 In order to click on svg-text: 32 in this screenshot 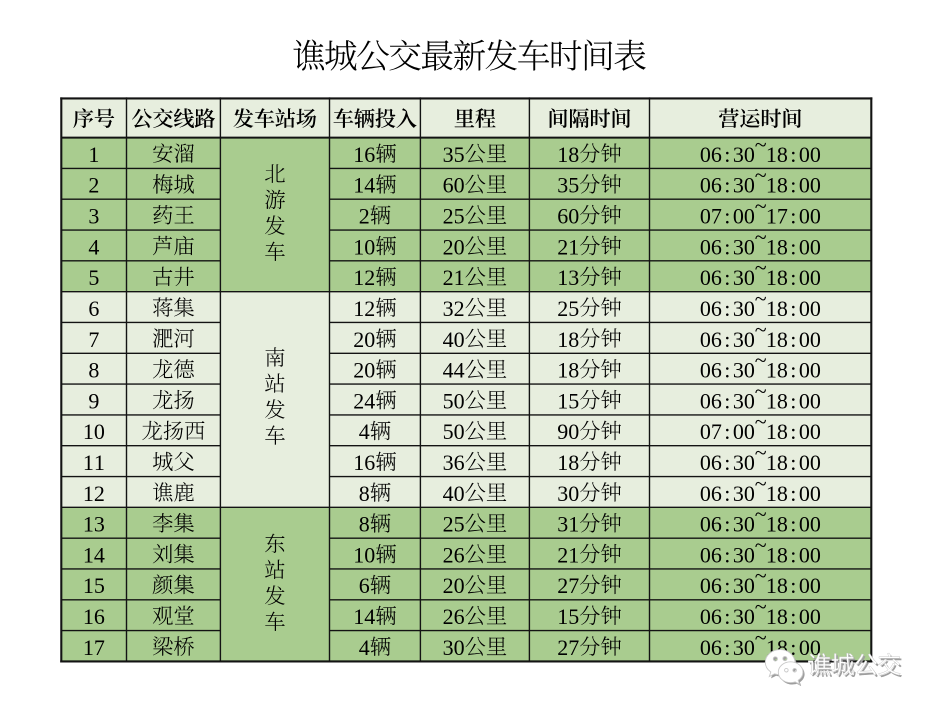, I will do `click(454, 308)`.